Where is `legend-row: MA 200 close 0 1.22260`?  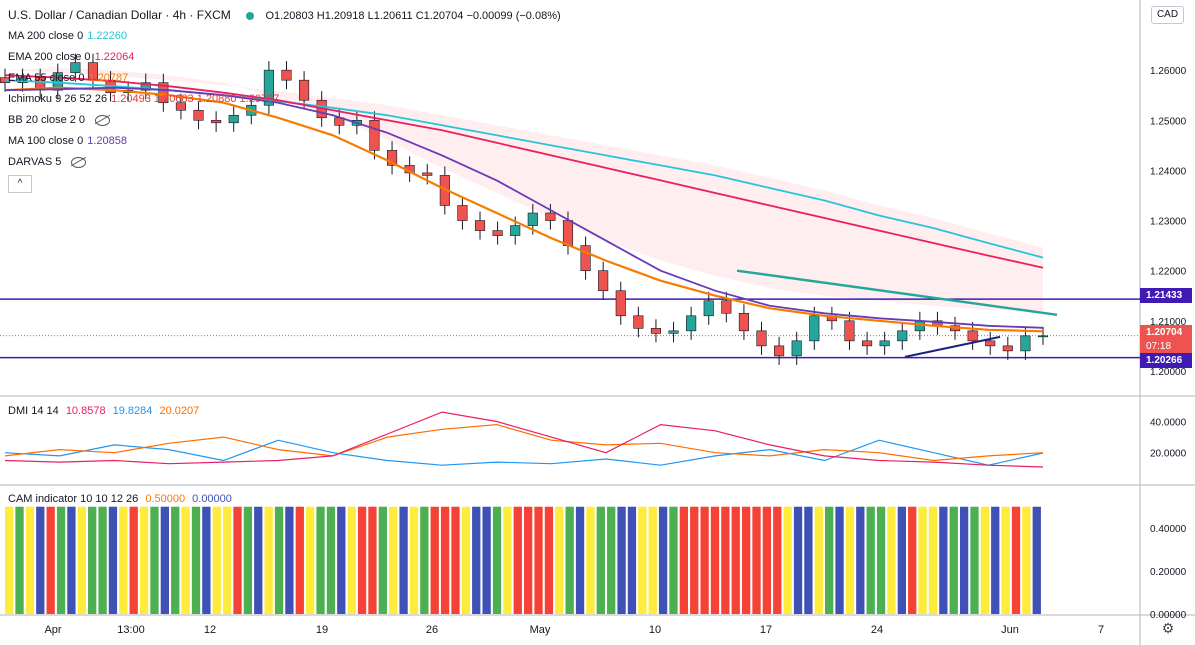 legend-row: MA 200 close 0 1.22260 is located at coordinates (67, 36).